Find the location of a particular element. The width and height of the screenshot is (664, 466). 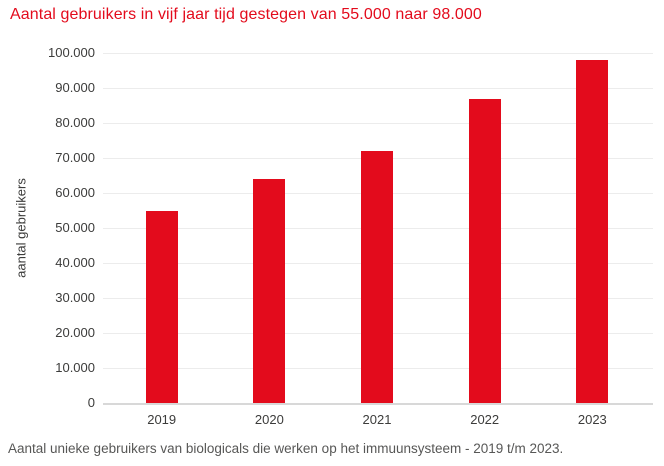

y-tick-label: 20.000 is located at coordinates (75, 332).